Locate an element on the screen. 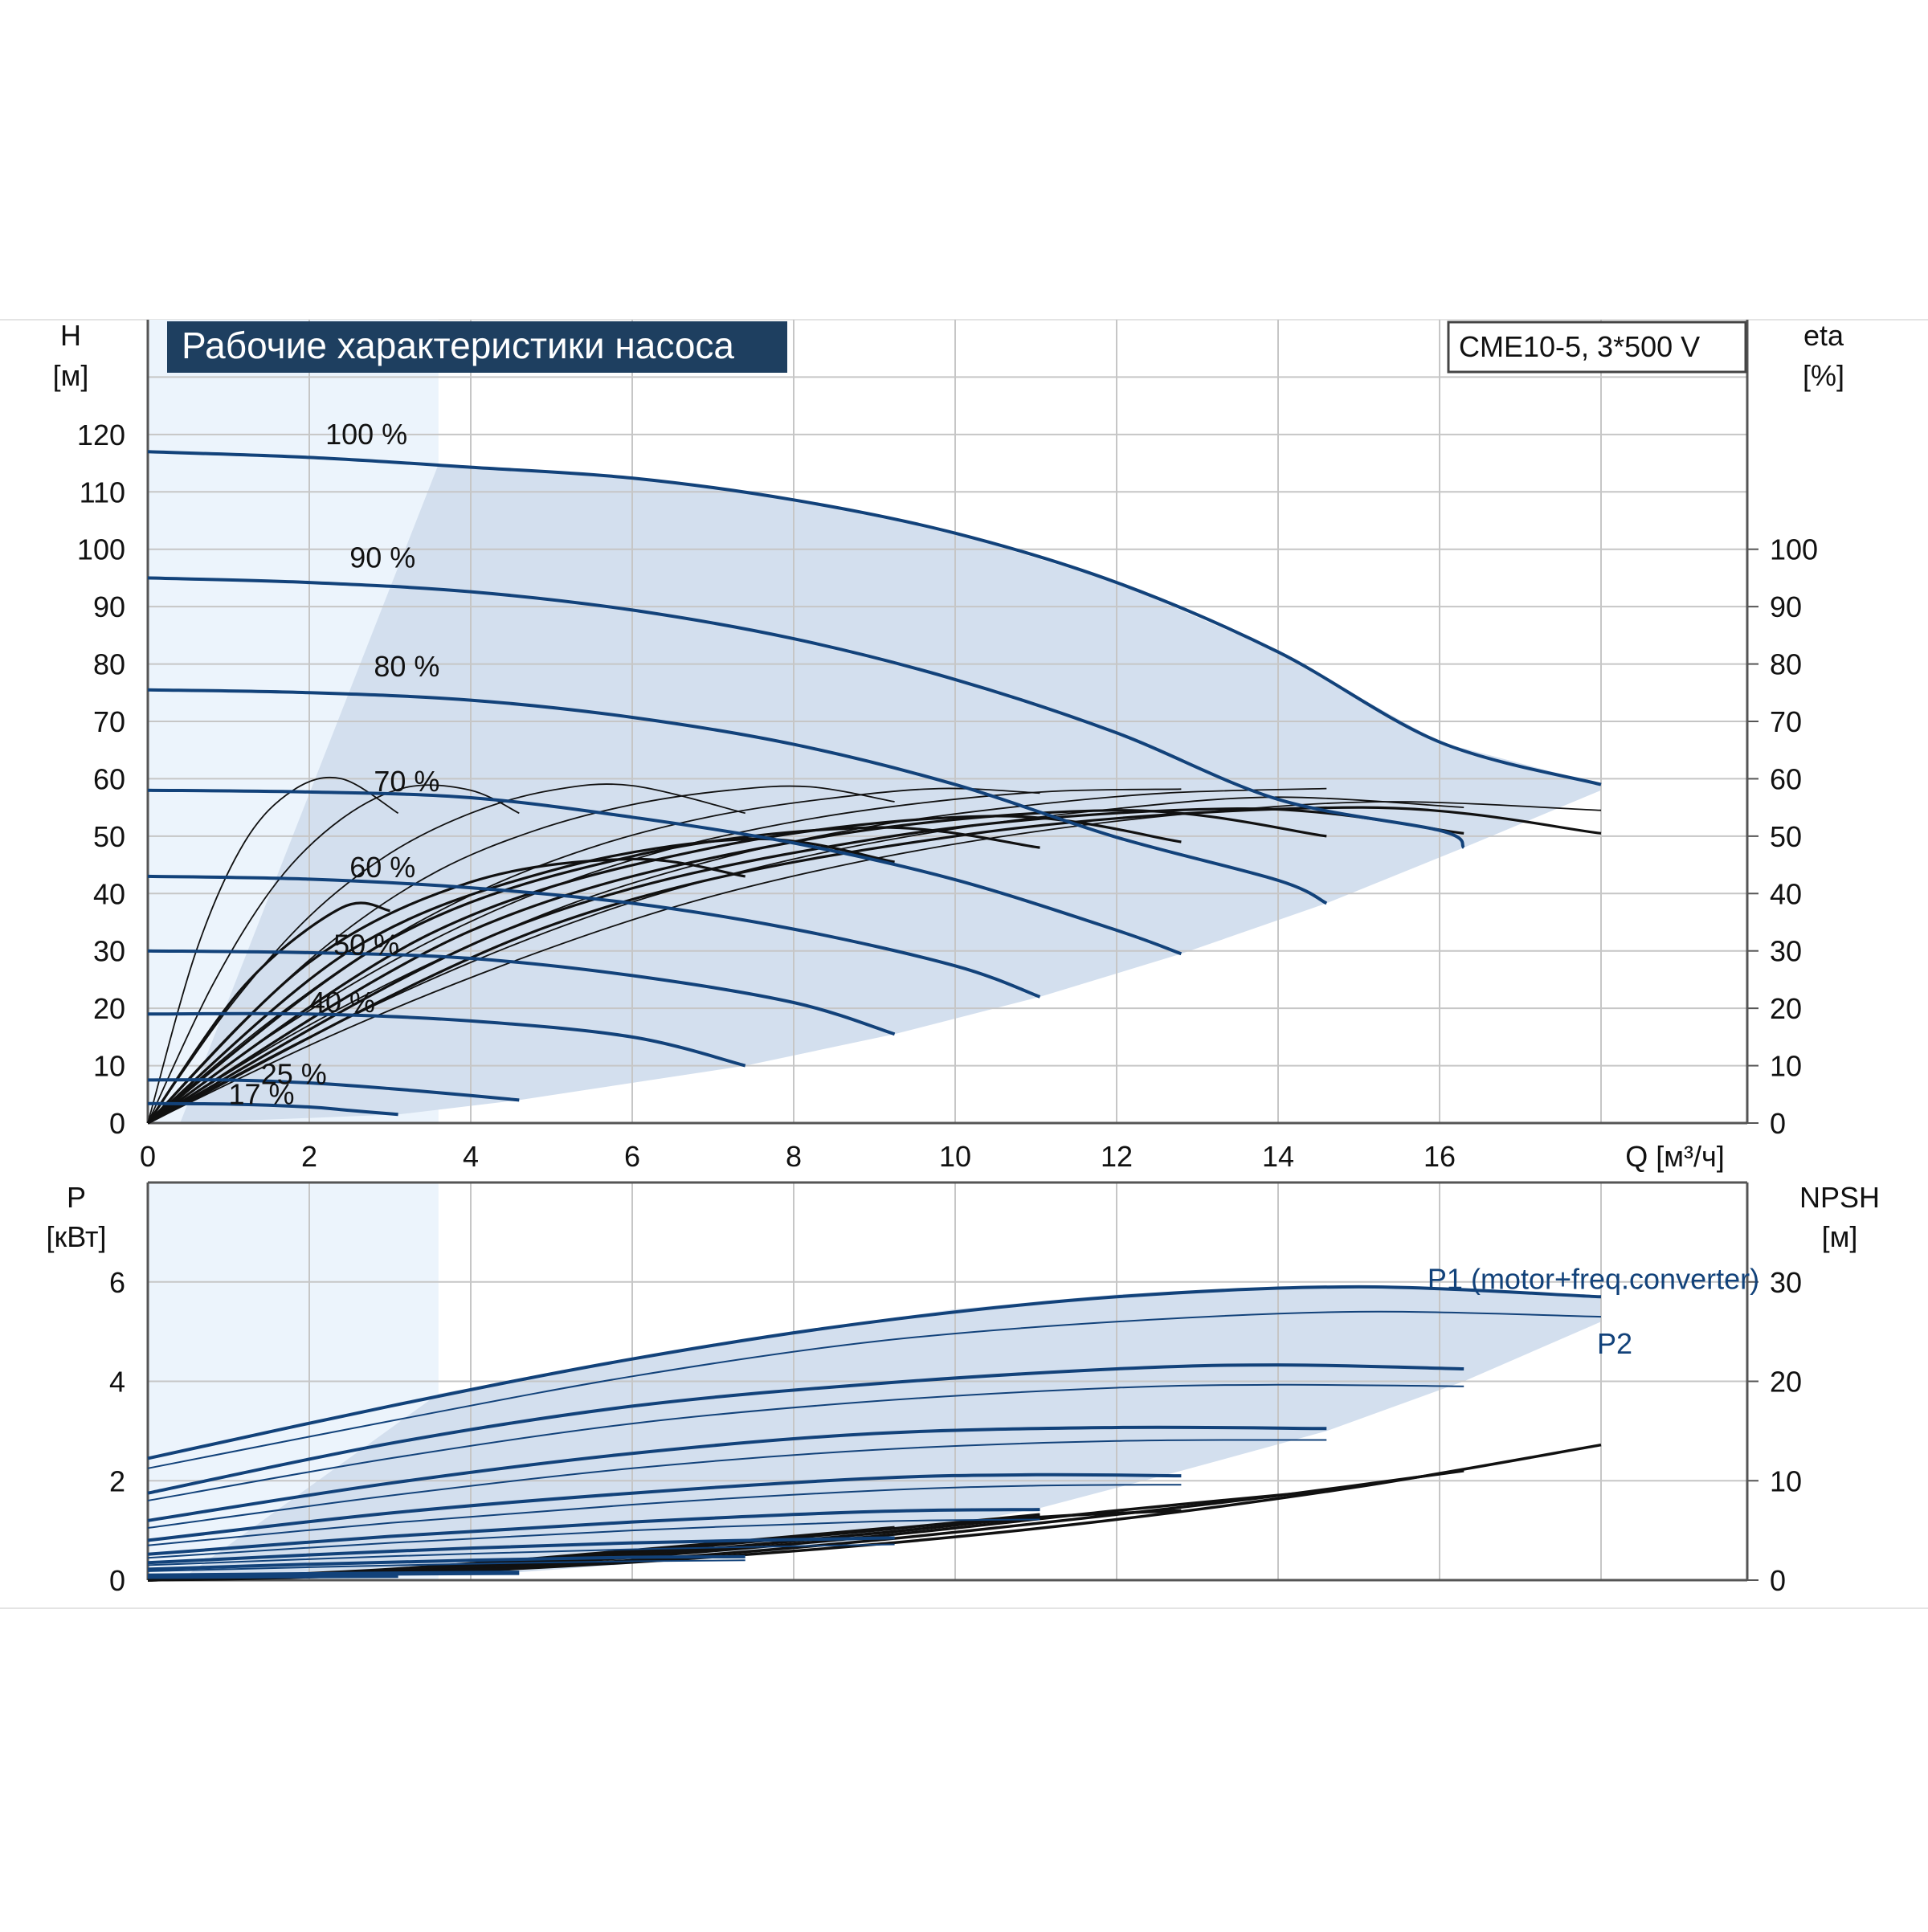 Image resolution: width=1928 pixels, height=1932 pixels. speed-label: 40 % is located at coordinates (342, 1003).